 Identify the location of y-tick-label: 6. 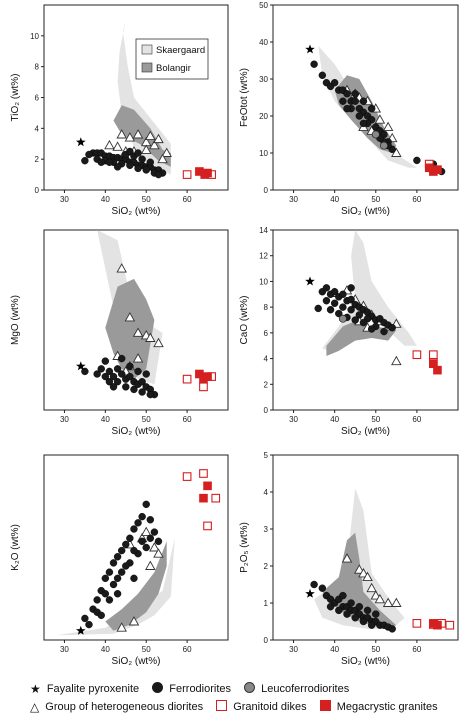
(266, 333).